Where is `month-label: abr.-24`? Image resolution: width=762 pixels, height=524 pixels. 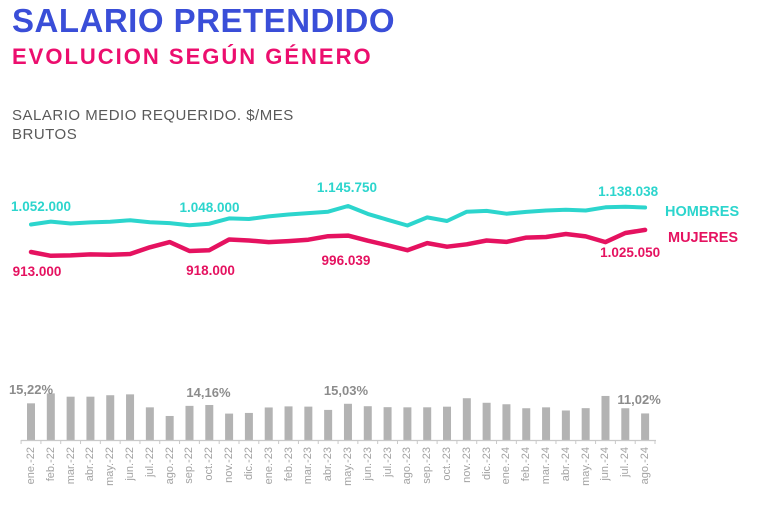 month-label: abr.-24 is located at coordinates (565, 464).